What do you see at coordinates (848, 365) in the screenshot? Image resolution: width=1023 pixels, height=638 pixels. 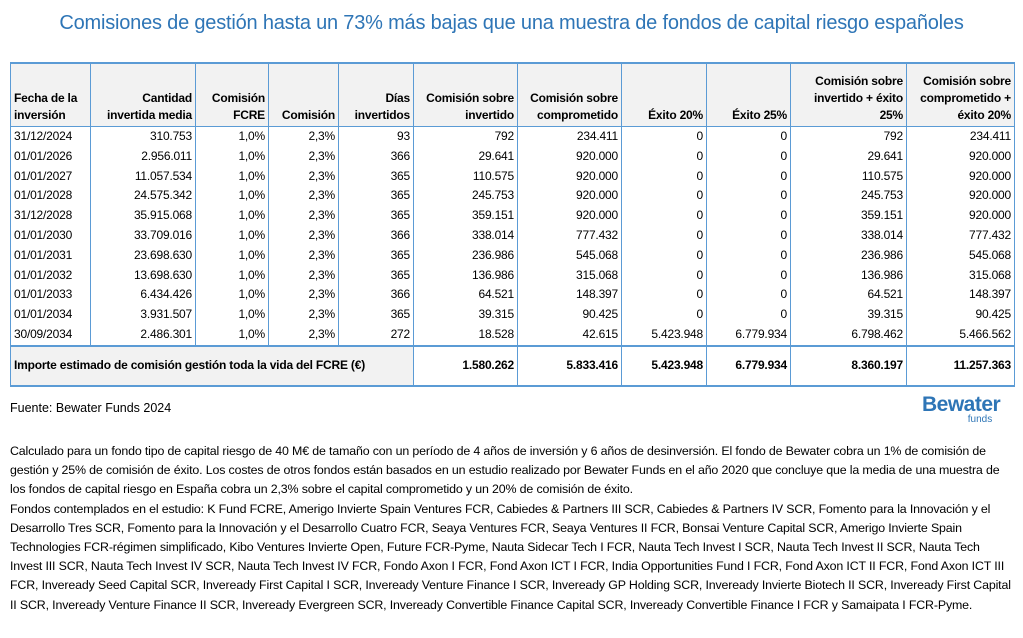 I see `total-cell: 8.360.197` at bounding box center [848, 365].